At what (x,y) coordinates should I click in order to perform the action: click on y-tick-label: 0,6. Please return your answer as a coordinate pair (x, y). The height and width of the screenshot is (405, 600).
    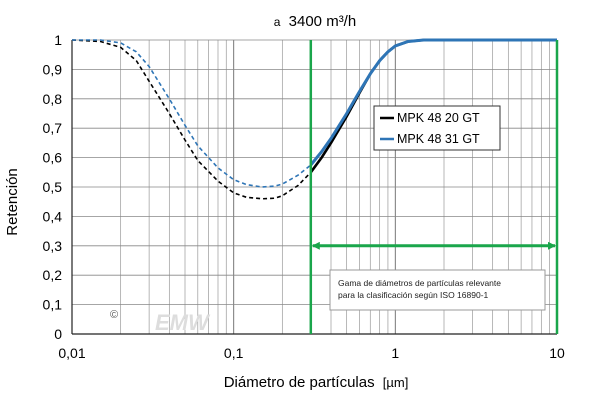
    Looking at the image, I should click on (53, 158).